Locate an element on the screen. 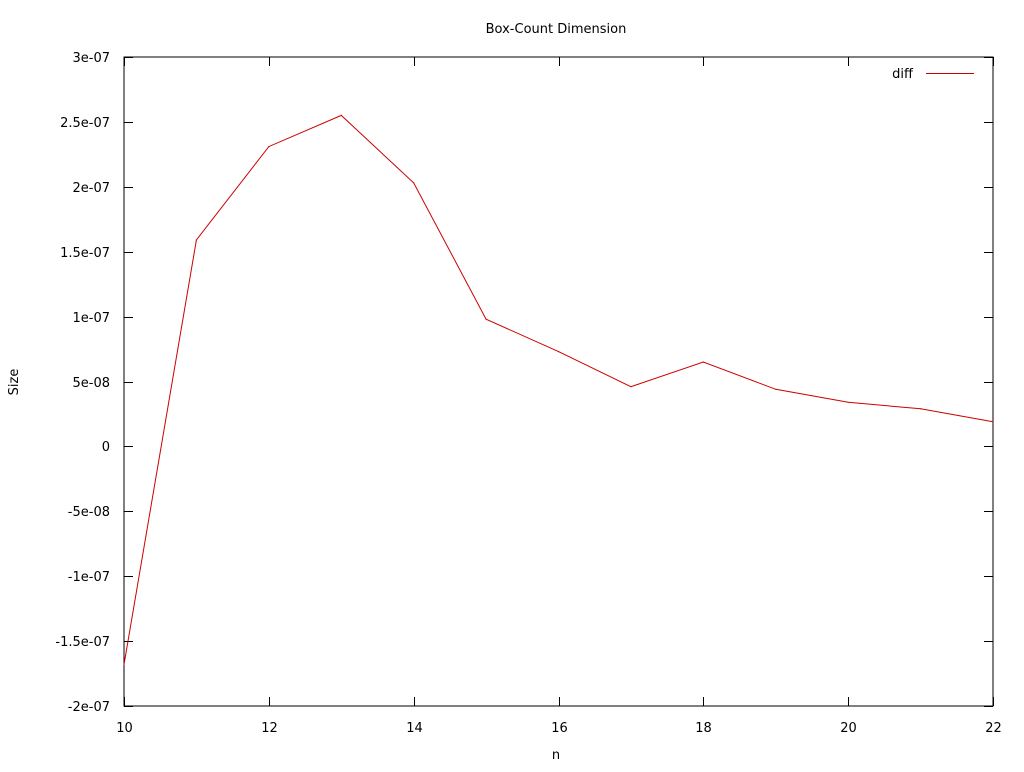 The image size is (1024, 772). x-tick-label: 22 is located at coordinates (993, 728).